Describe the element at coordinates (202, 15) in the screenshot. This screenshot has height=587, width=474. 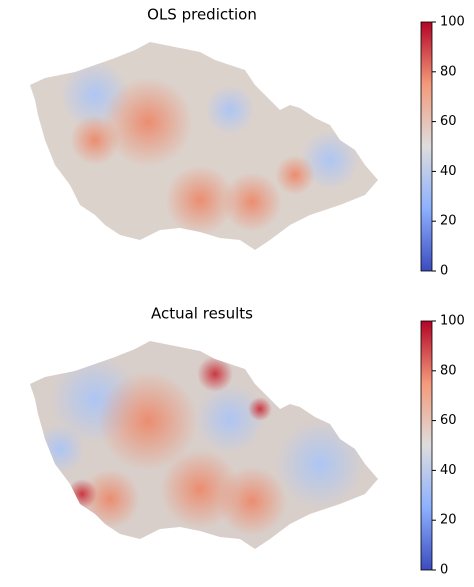
I see `panel-title: OLS prediction` at that location.